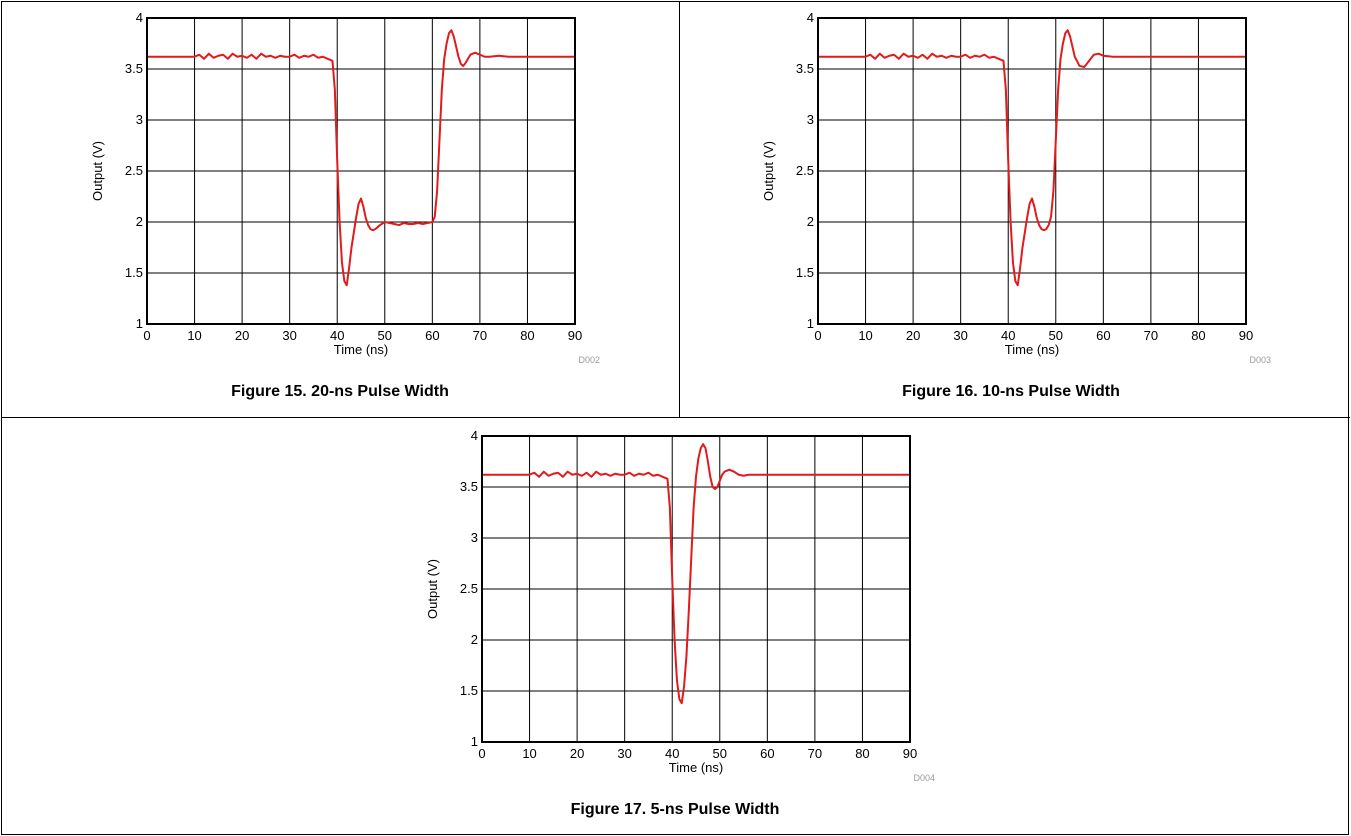 Image resolution: width=1351 pixels, height=836 pixels. Describe the element at coordinates (924, 778) in the screenshot. I see `figure-code: D004` at that location.